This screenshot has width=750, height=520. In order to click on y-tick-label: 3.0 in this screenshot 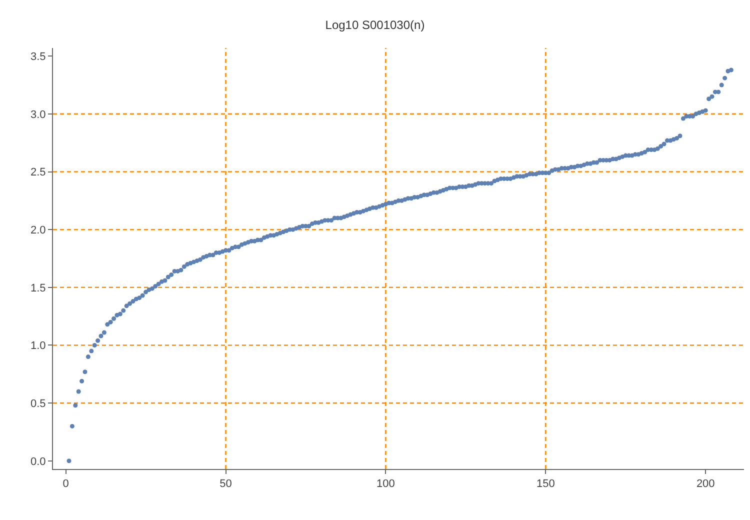, I will do `click(38, 114)`.